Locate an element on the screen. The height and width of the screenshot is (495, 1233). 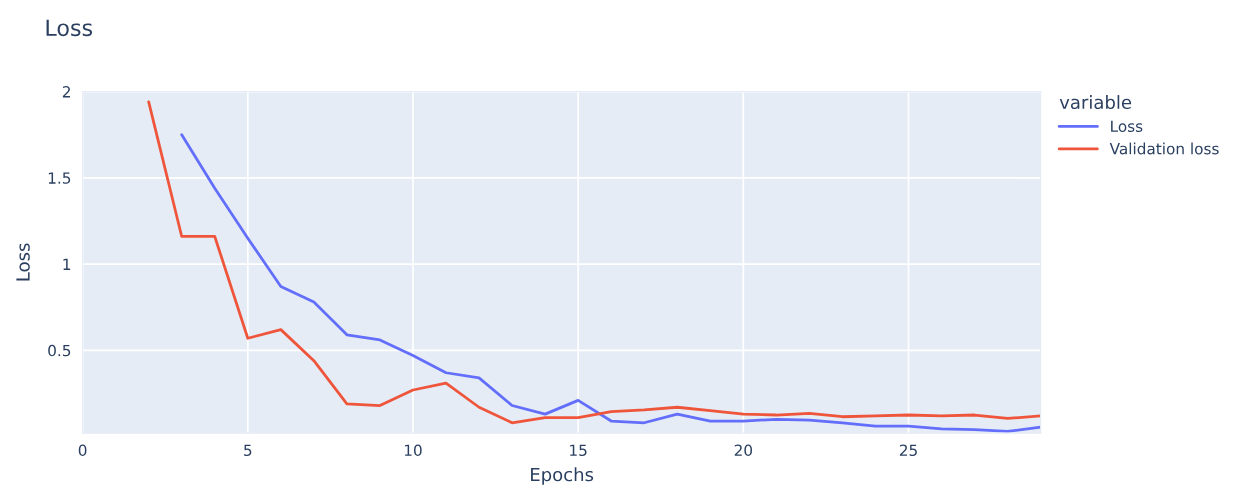
x-axis-title: Epochs is located at coordinates (562, 476).